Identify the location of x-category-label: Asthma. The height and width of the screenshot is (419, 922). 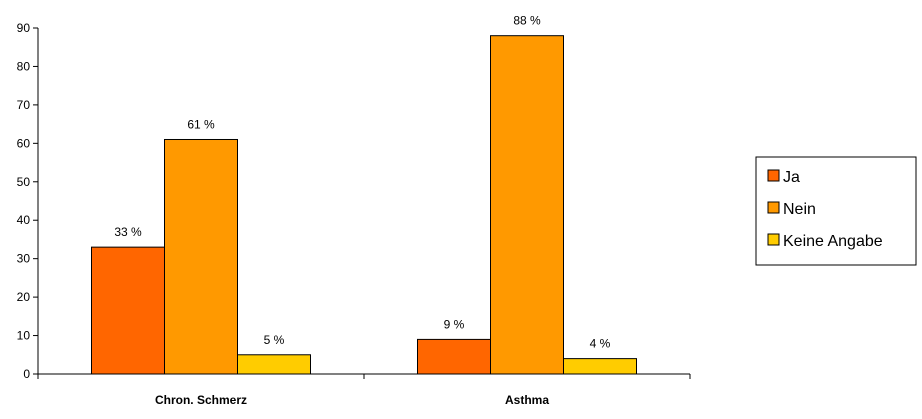
(527, 400).